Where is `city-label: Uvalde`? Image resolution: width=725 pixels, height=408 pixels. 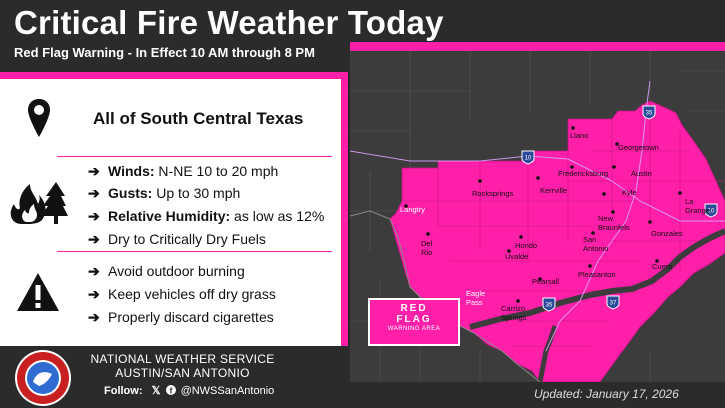
city-label: Uvalde is located at coordinates (517, 256).